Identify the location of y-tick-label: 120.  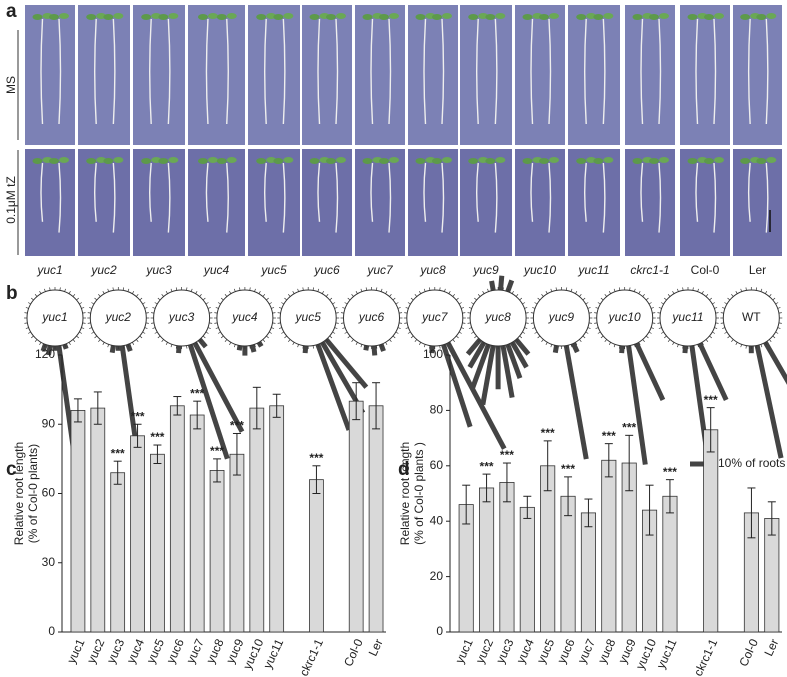
(45, 354).